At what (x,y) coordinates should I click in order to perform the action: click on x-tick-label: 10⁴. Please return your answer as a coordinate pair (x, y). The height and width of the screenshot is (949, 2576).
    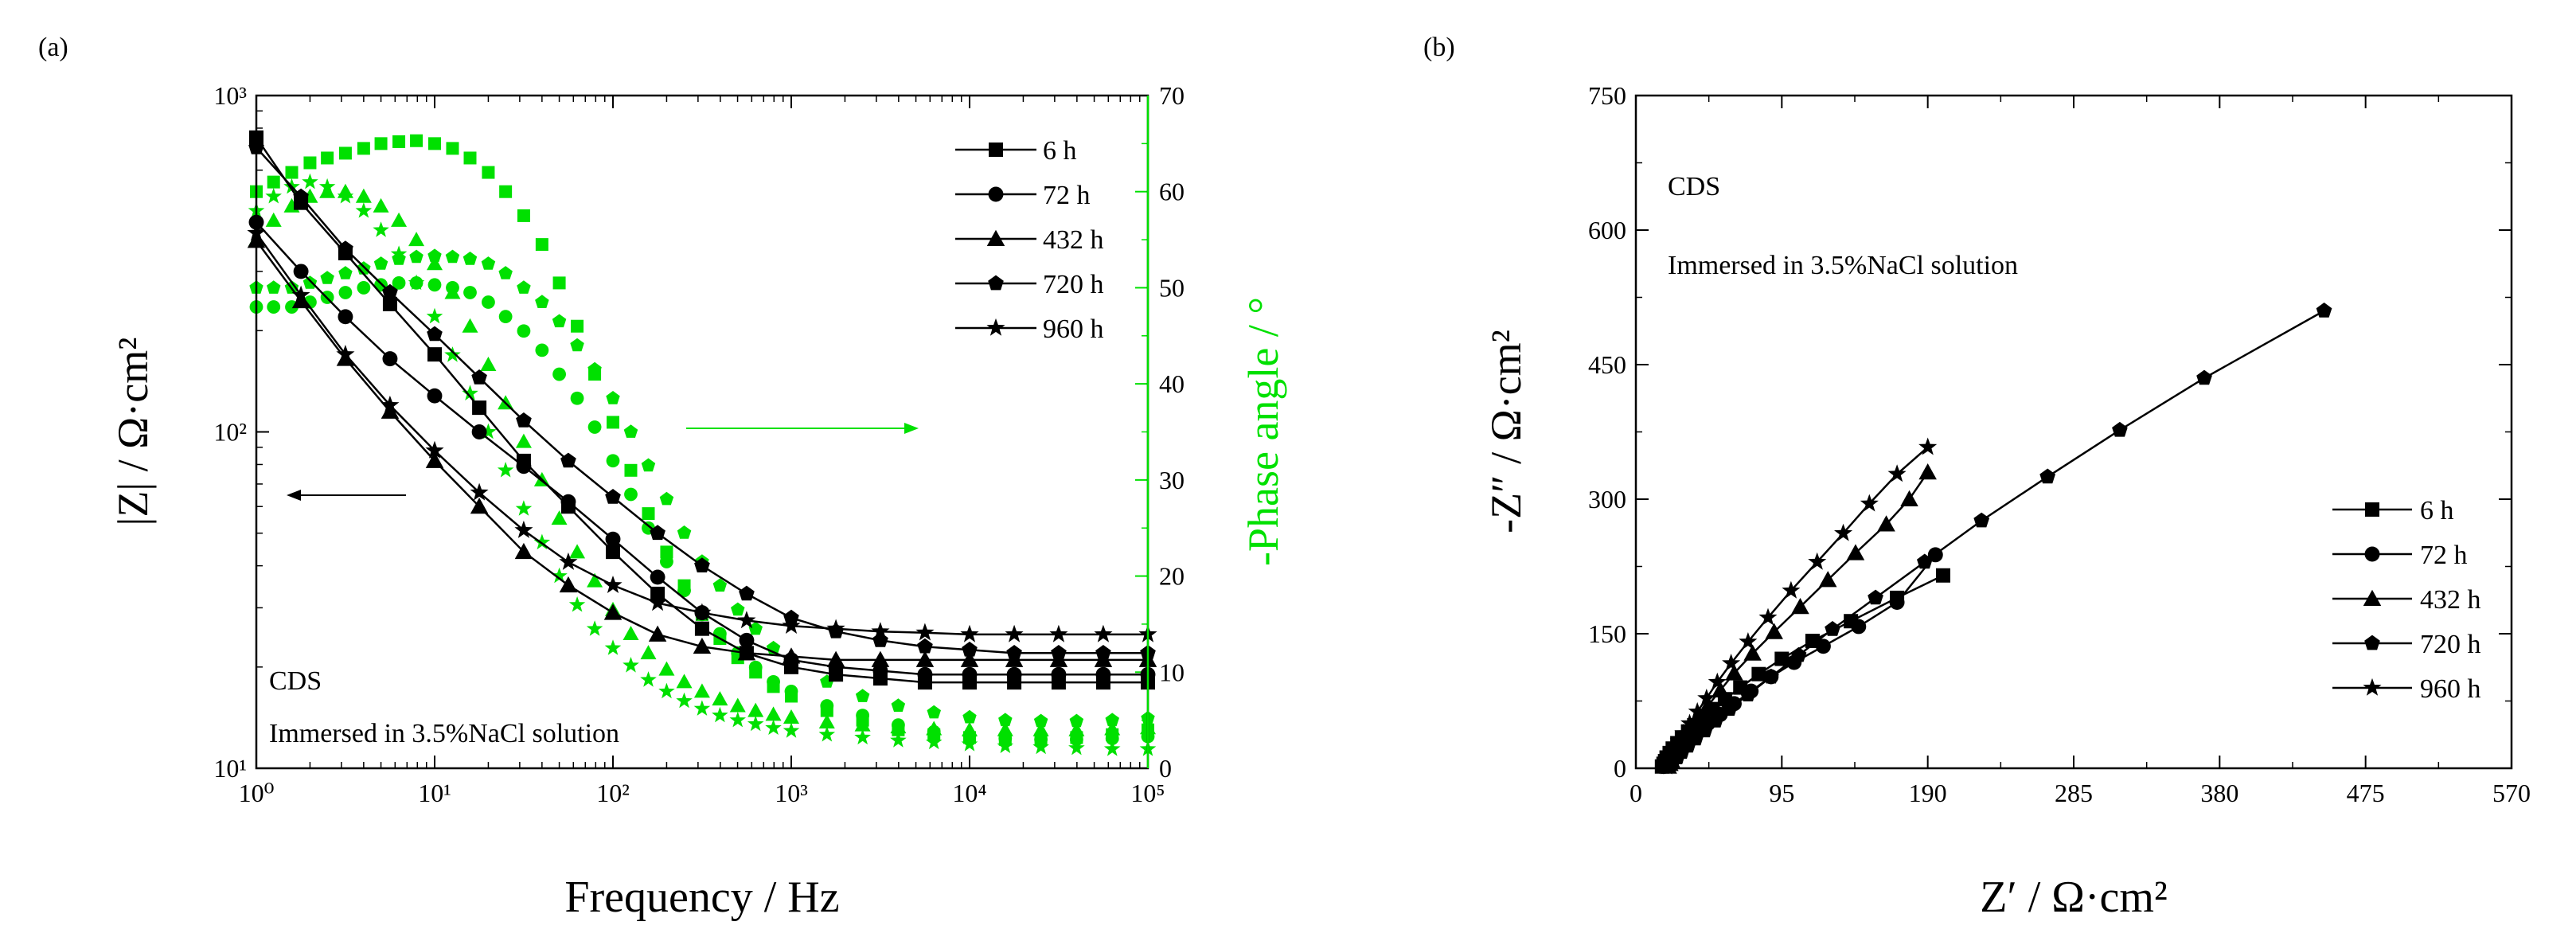
    Looking at the image, I should click on (969, 793).